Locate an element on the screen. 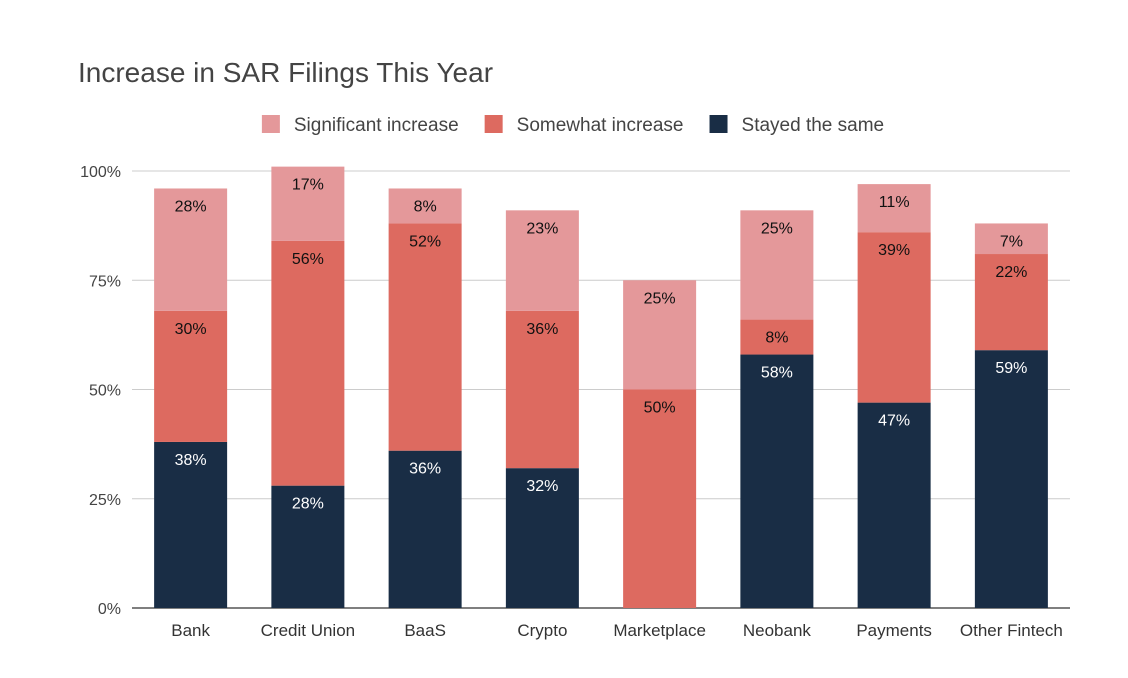 The width and height of the screenshot is (1128, 678). legend-item: Significant increase is located at coordinates (360, 125).